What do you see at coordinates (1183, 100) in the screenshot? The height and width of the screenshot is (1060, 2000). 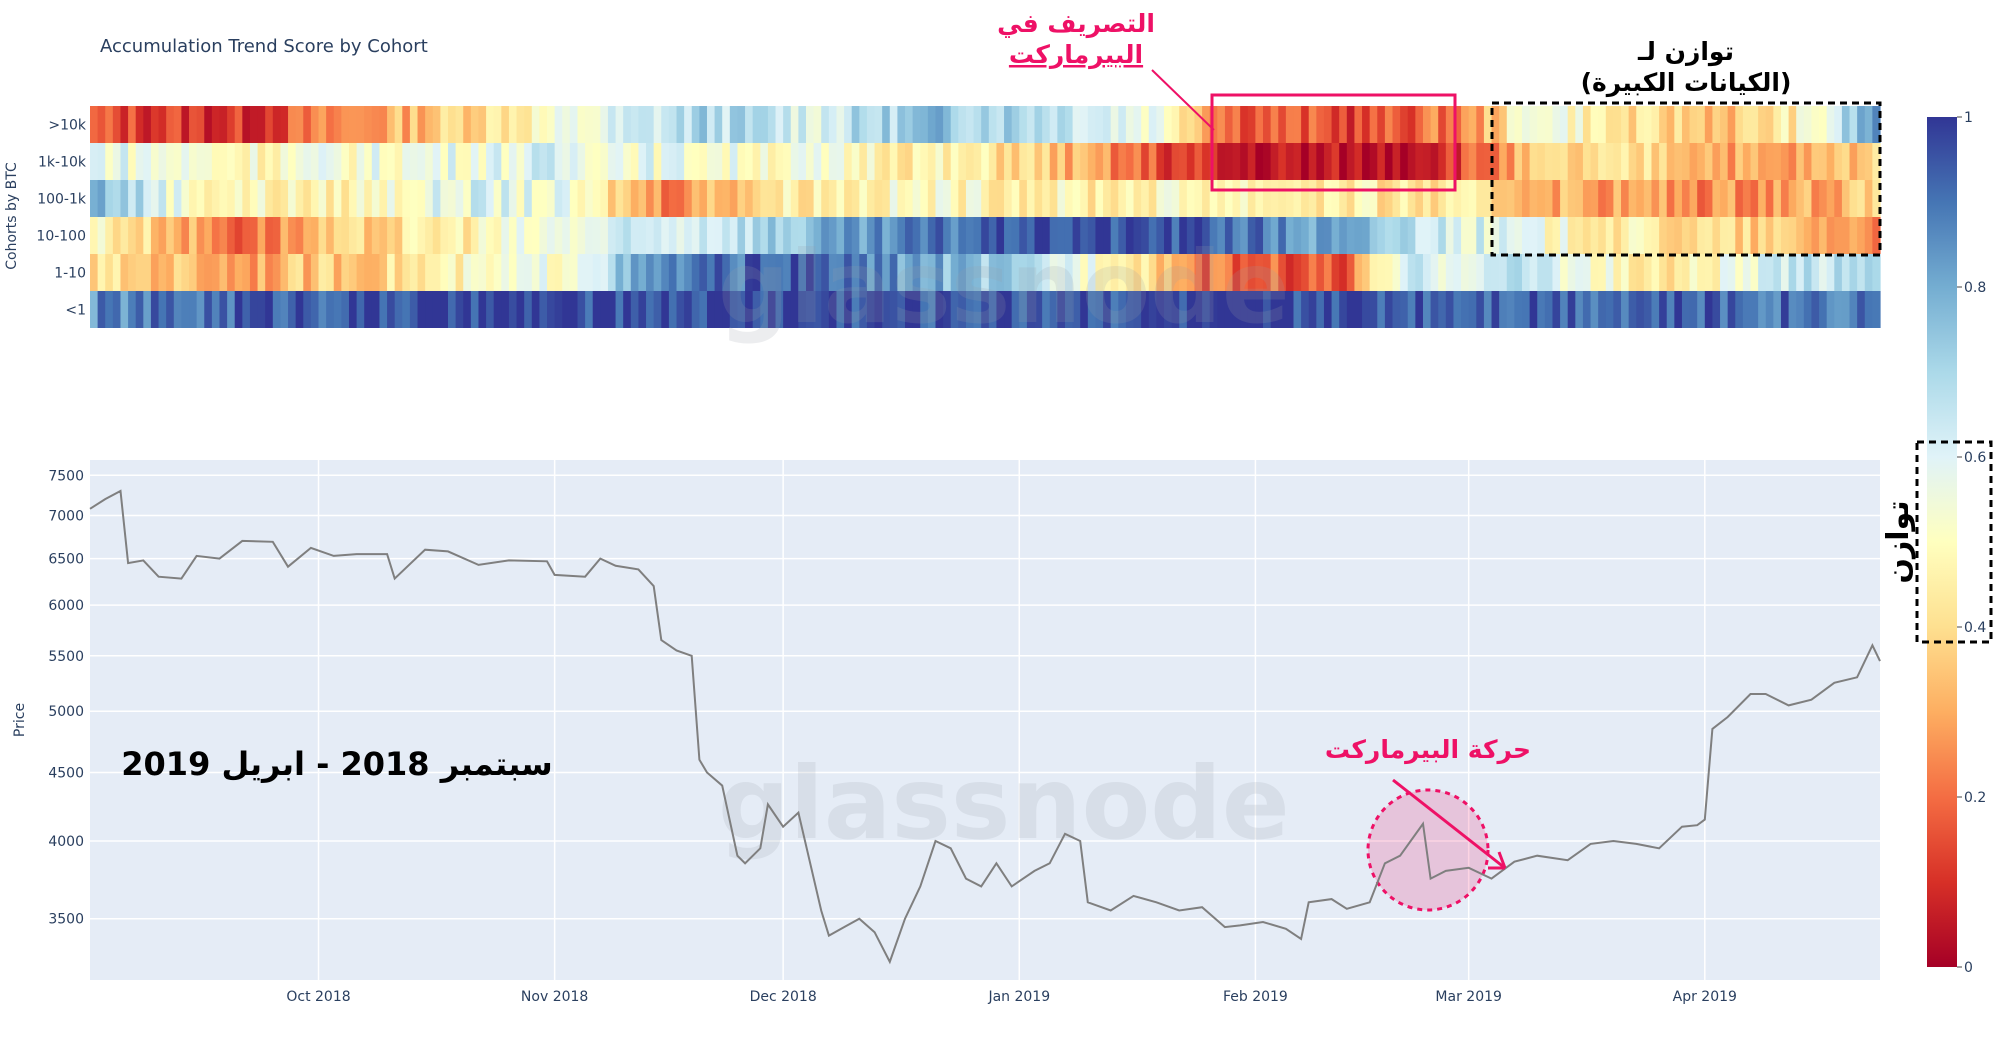 I see `distribution-pointer` at bounding box center [1183, 100].